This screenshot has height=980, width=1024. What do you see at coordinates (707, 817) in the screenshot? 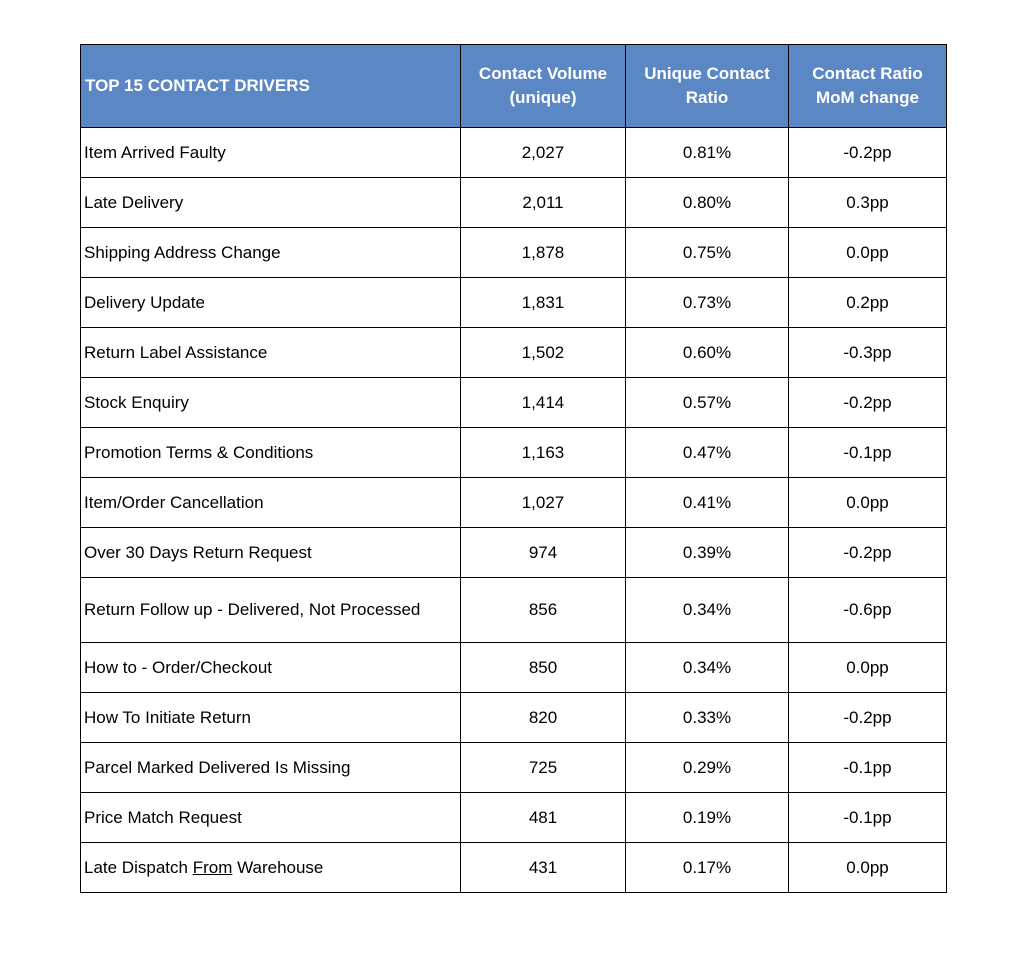
I see `unique-contact-ratio-cell: 0.19%` at bounding box center [707, 817].